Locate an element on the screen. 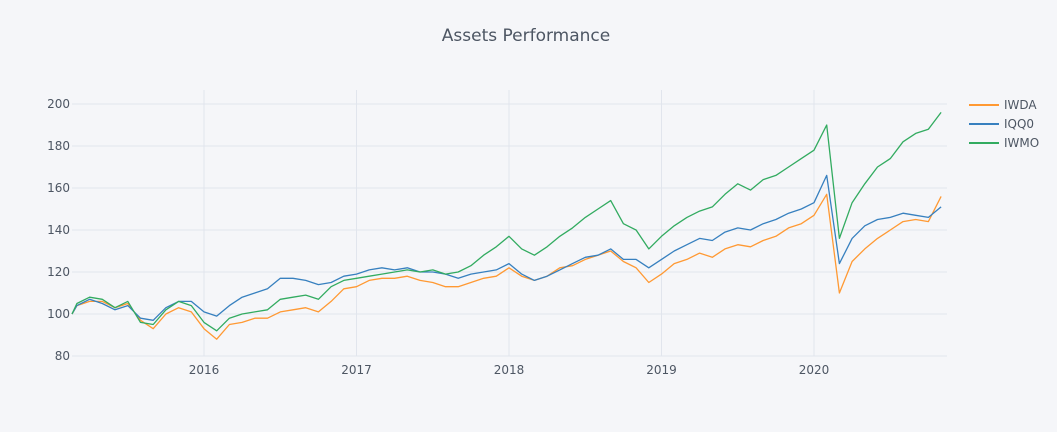 This screenshot has width=1057, height=432. y-tick-label: 140 is located at coordinates (58, 230).